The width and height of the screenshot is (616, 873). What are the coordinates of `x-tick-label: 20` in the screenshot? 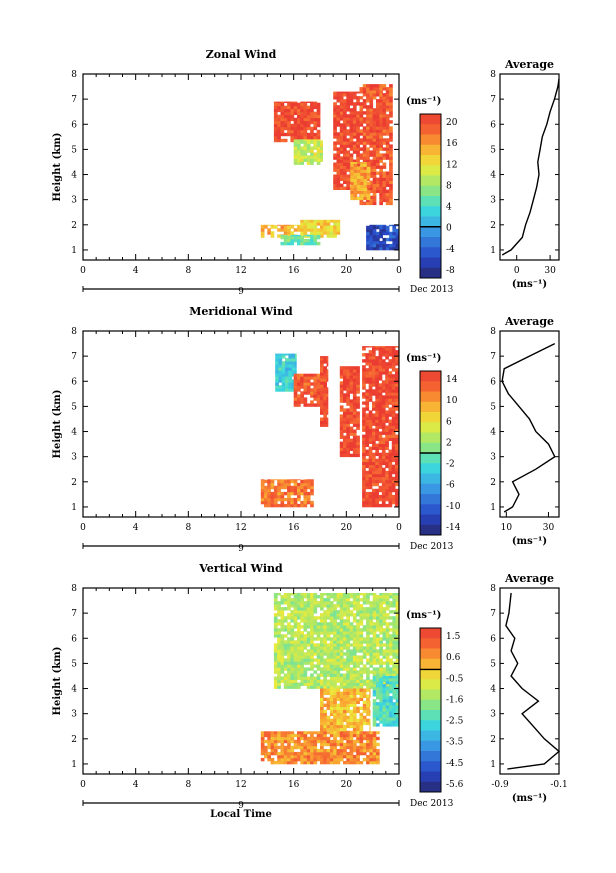 It's located at (347, 785).